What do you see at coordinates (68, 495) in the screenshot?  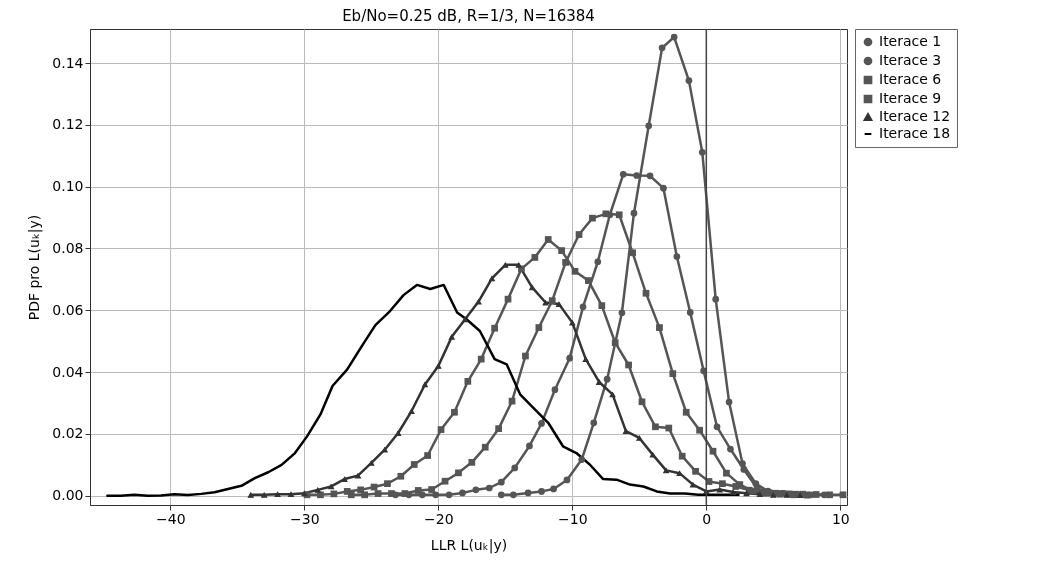 I see `y-tick-label: 0.00` at bounding box center [68, 495].